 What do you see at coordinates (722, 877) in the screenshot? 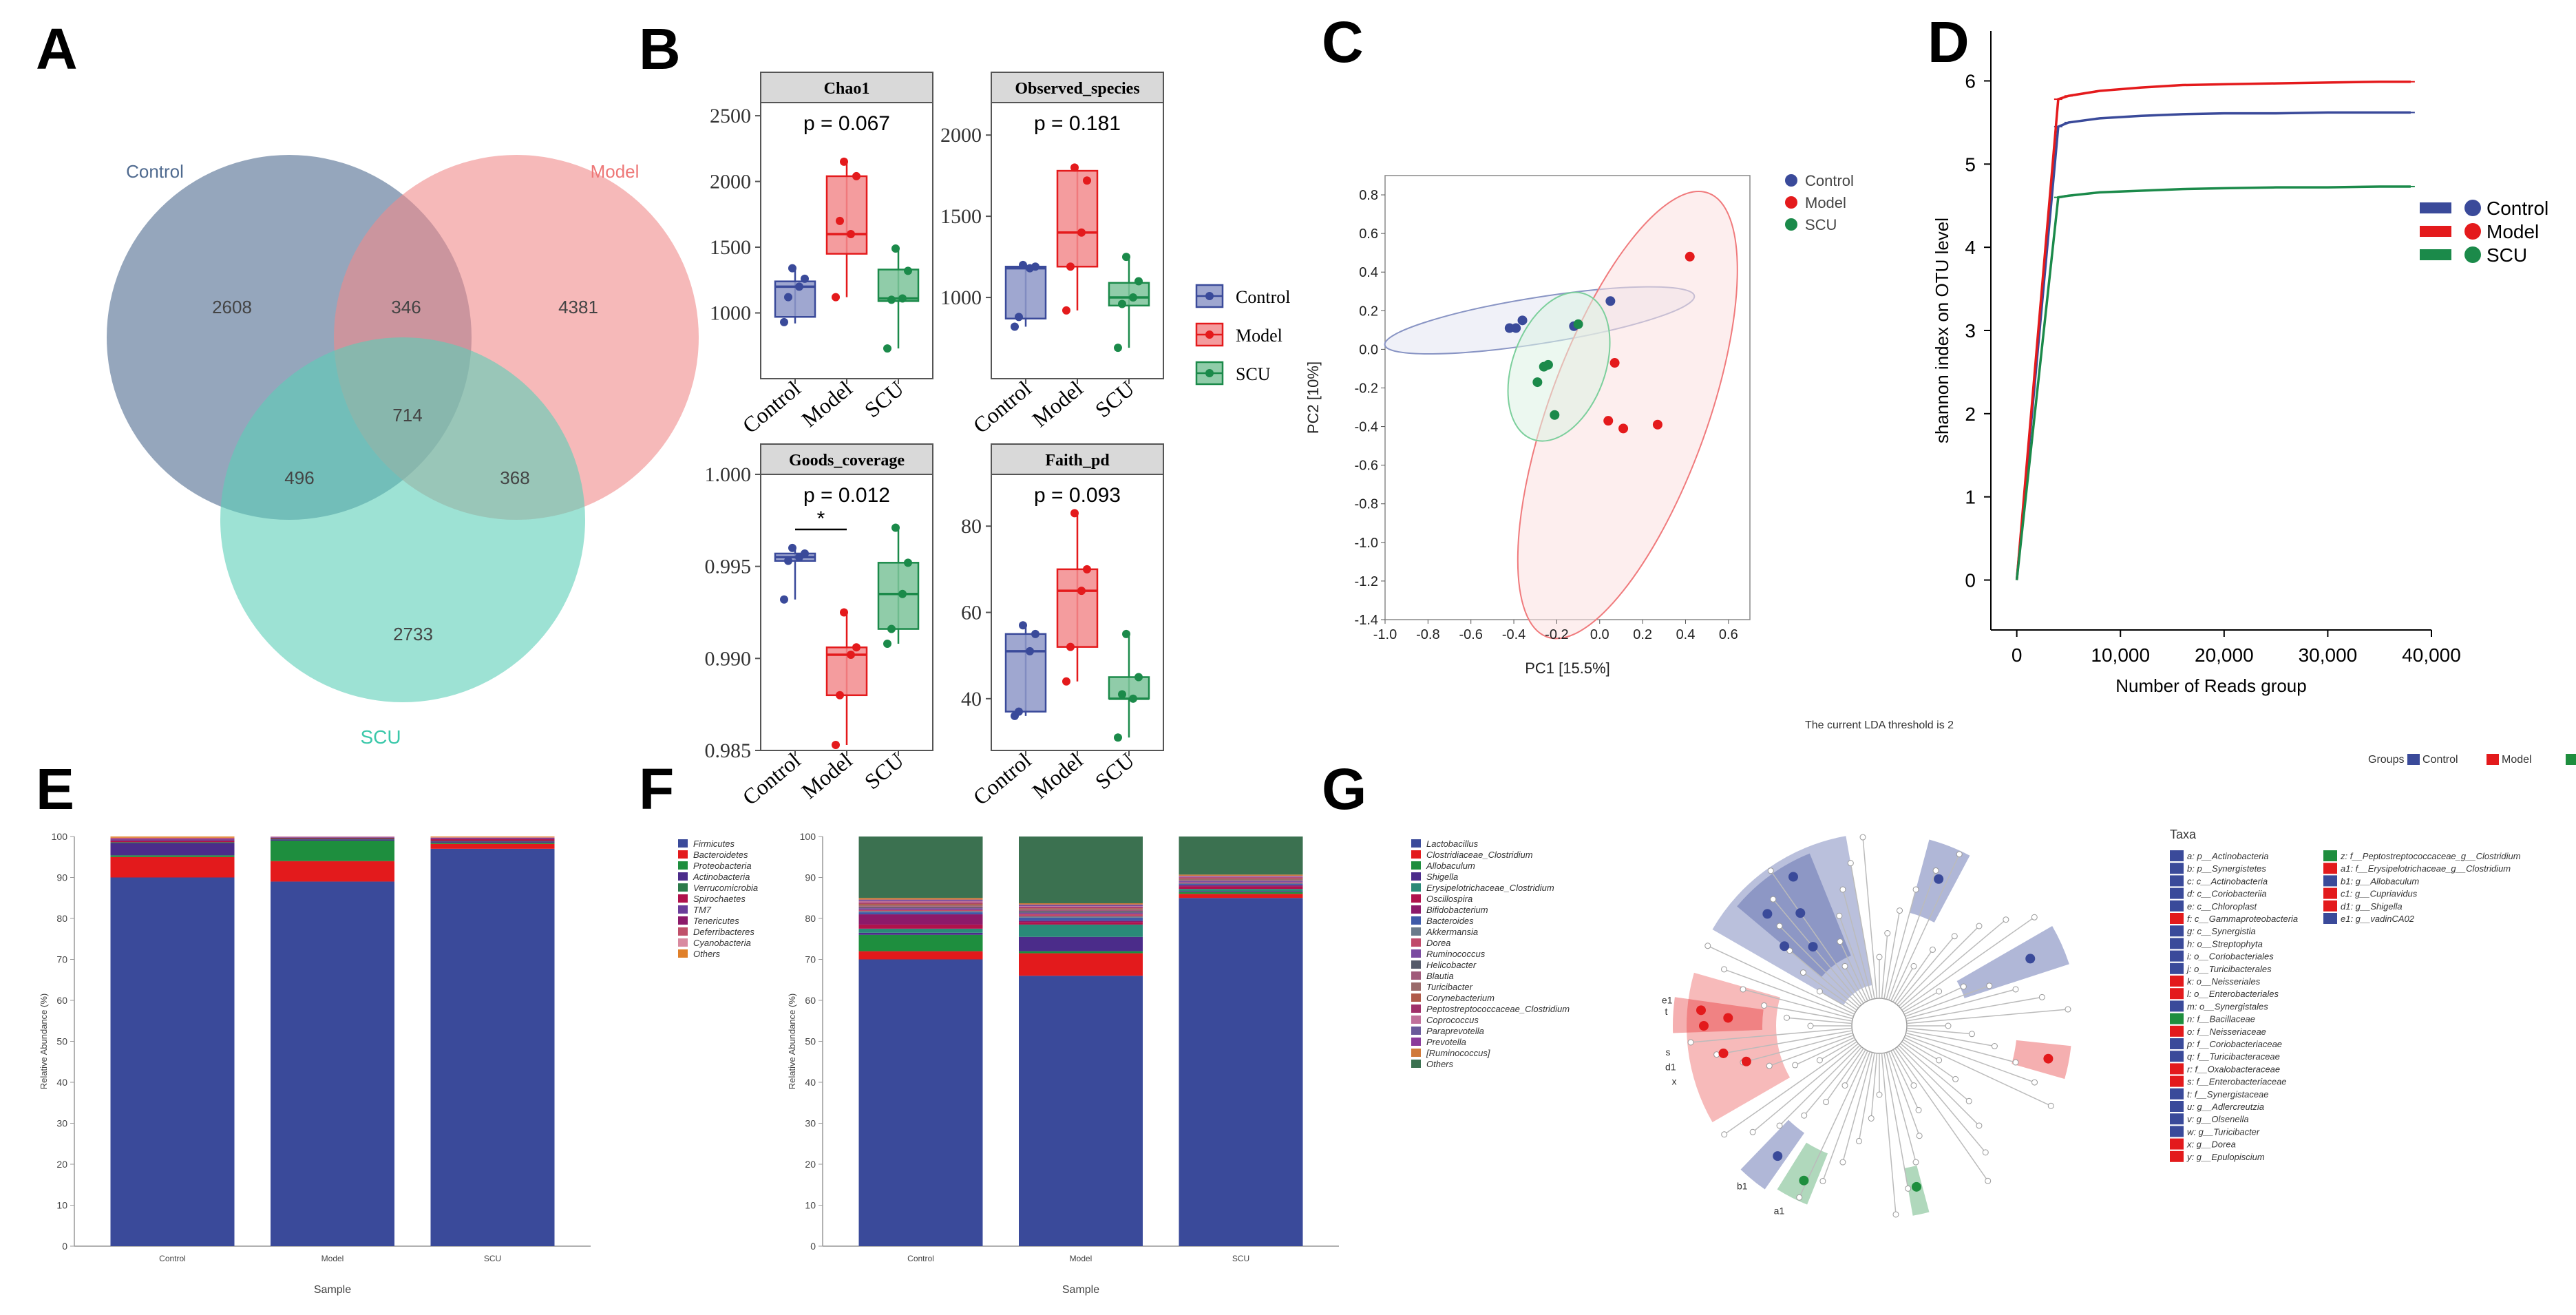
I see `legend-label: Actinobacteria` at bounding box center [722, 877].